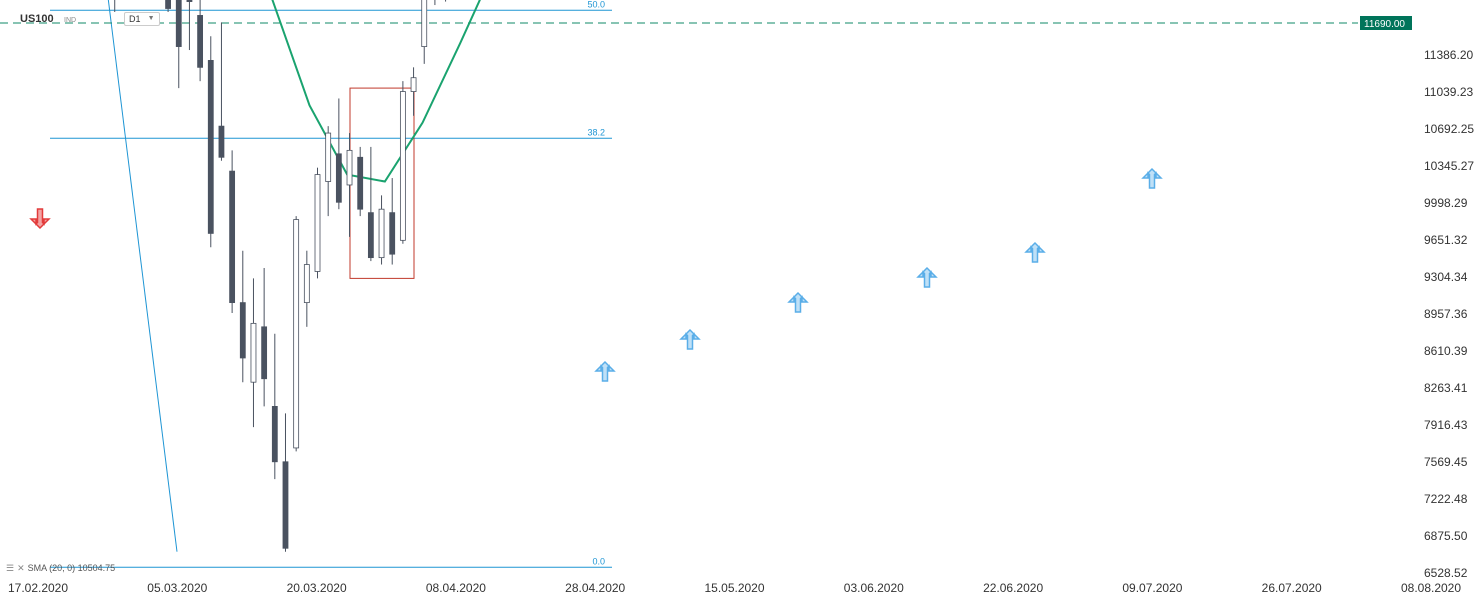 Image resolution: width=1482 pixels, height=604 pixels. I want to click on sma-line, so click(376, 91).